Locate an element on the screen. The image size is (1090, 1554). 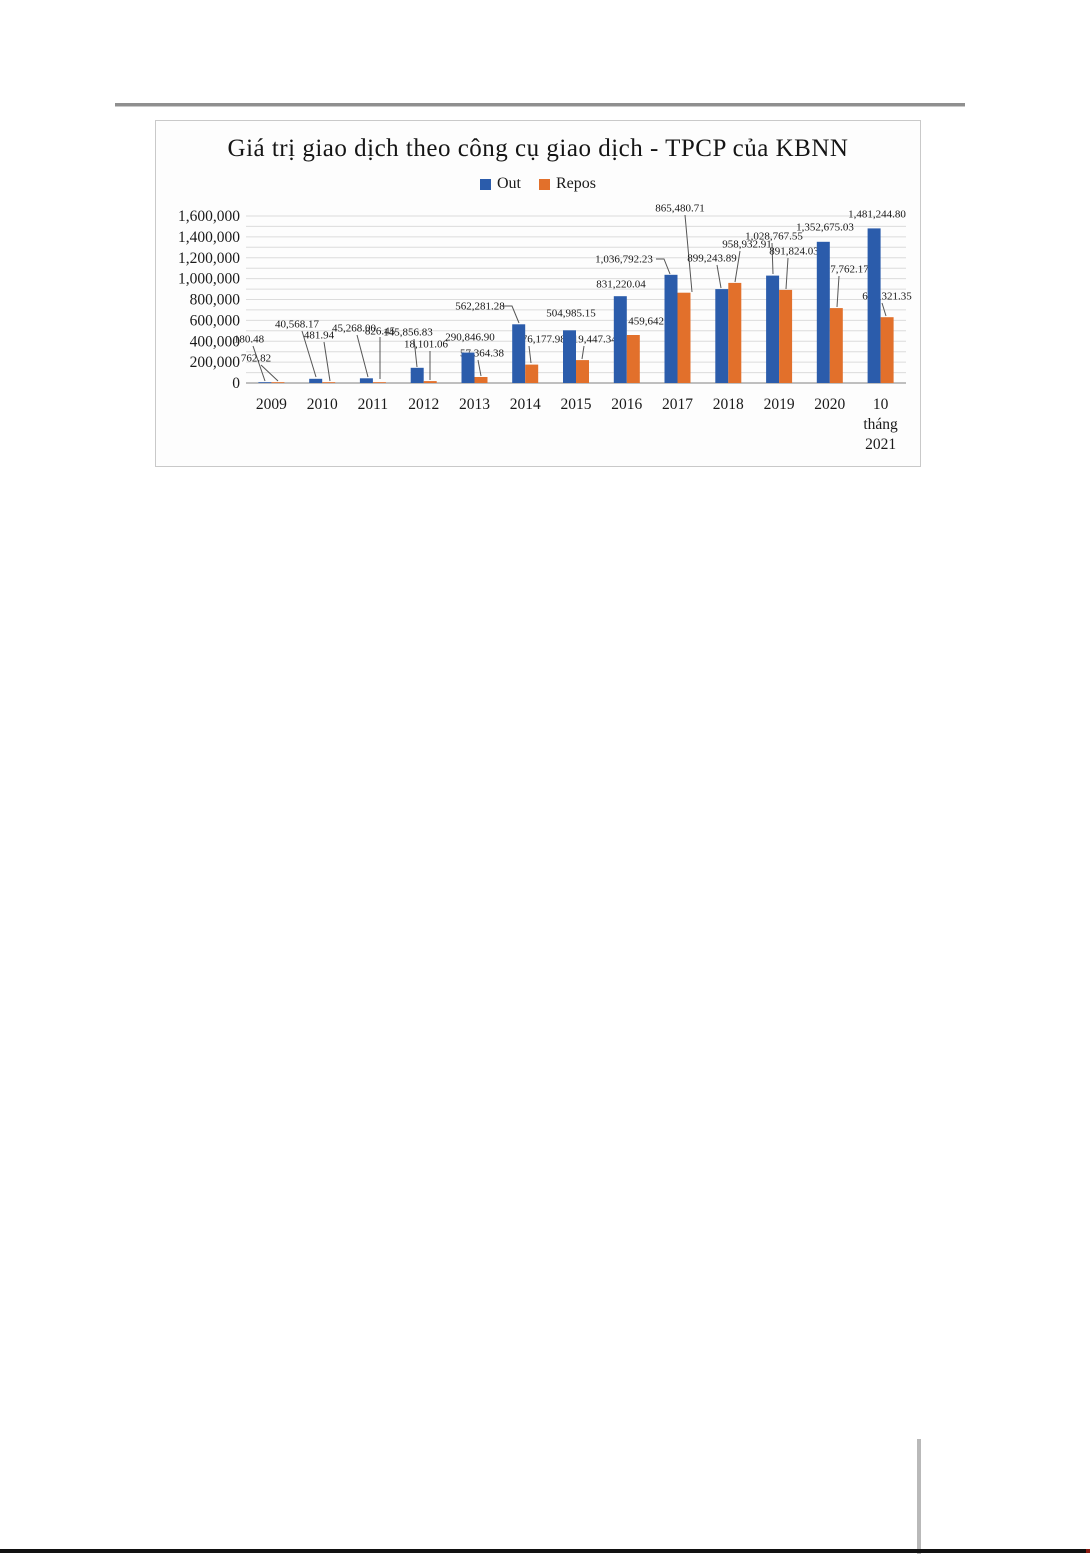
data-label-out-9: 899,243.89 is located at coordinates (712, 259).